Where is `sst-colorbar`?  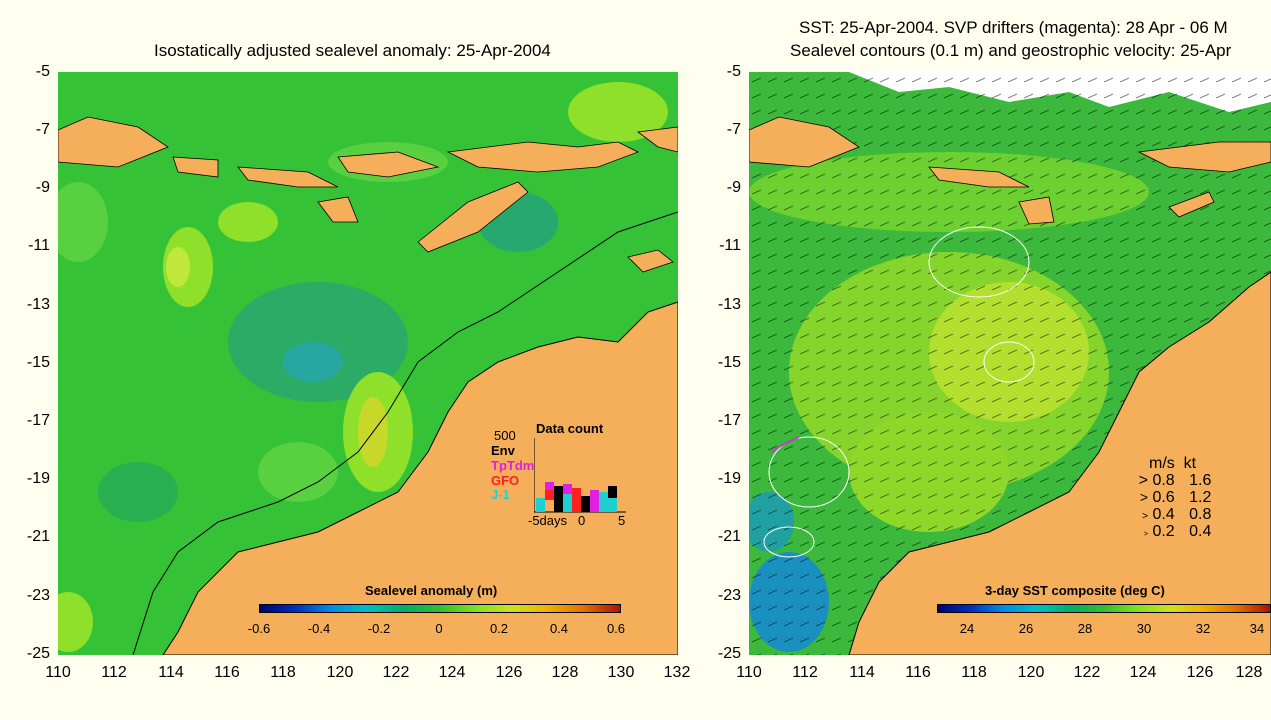 sst-colorbar is located at coordinates (1104, 608).